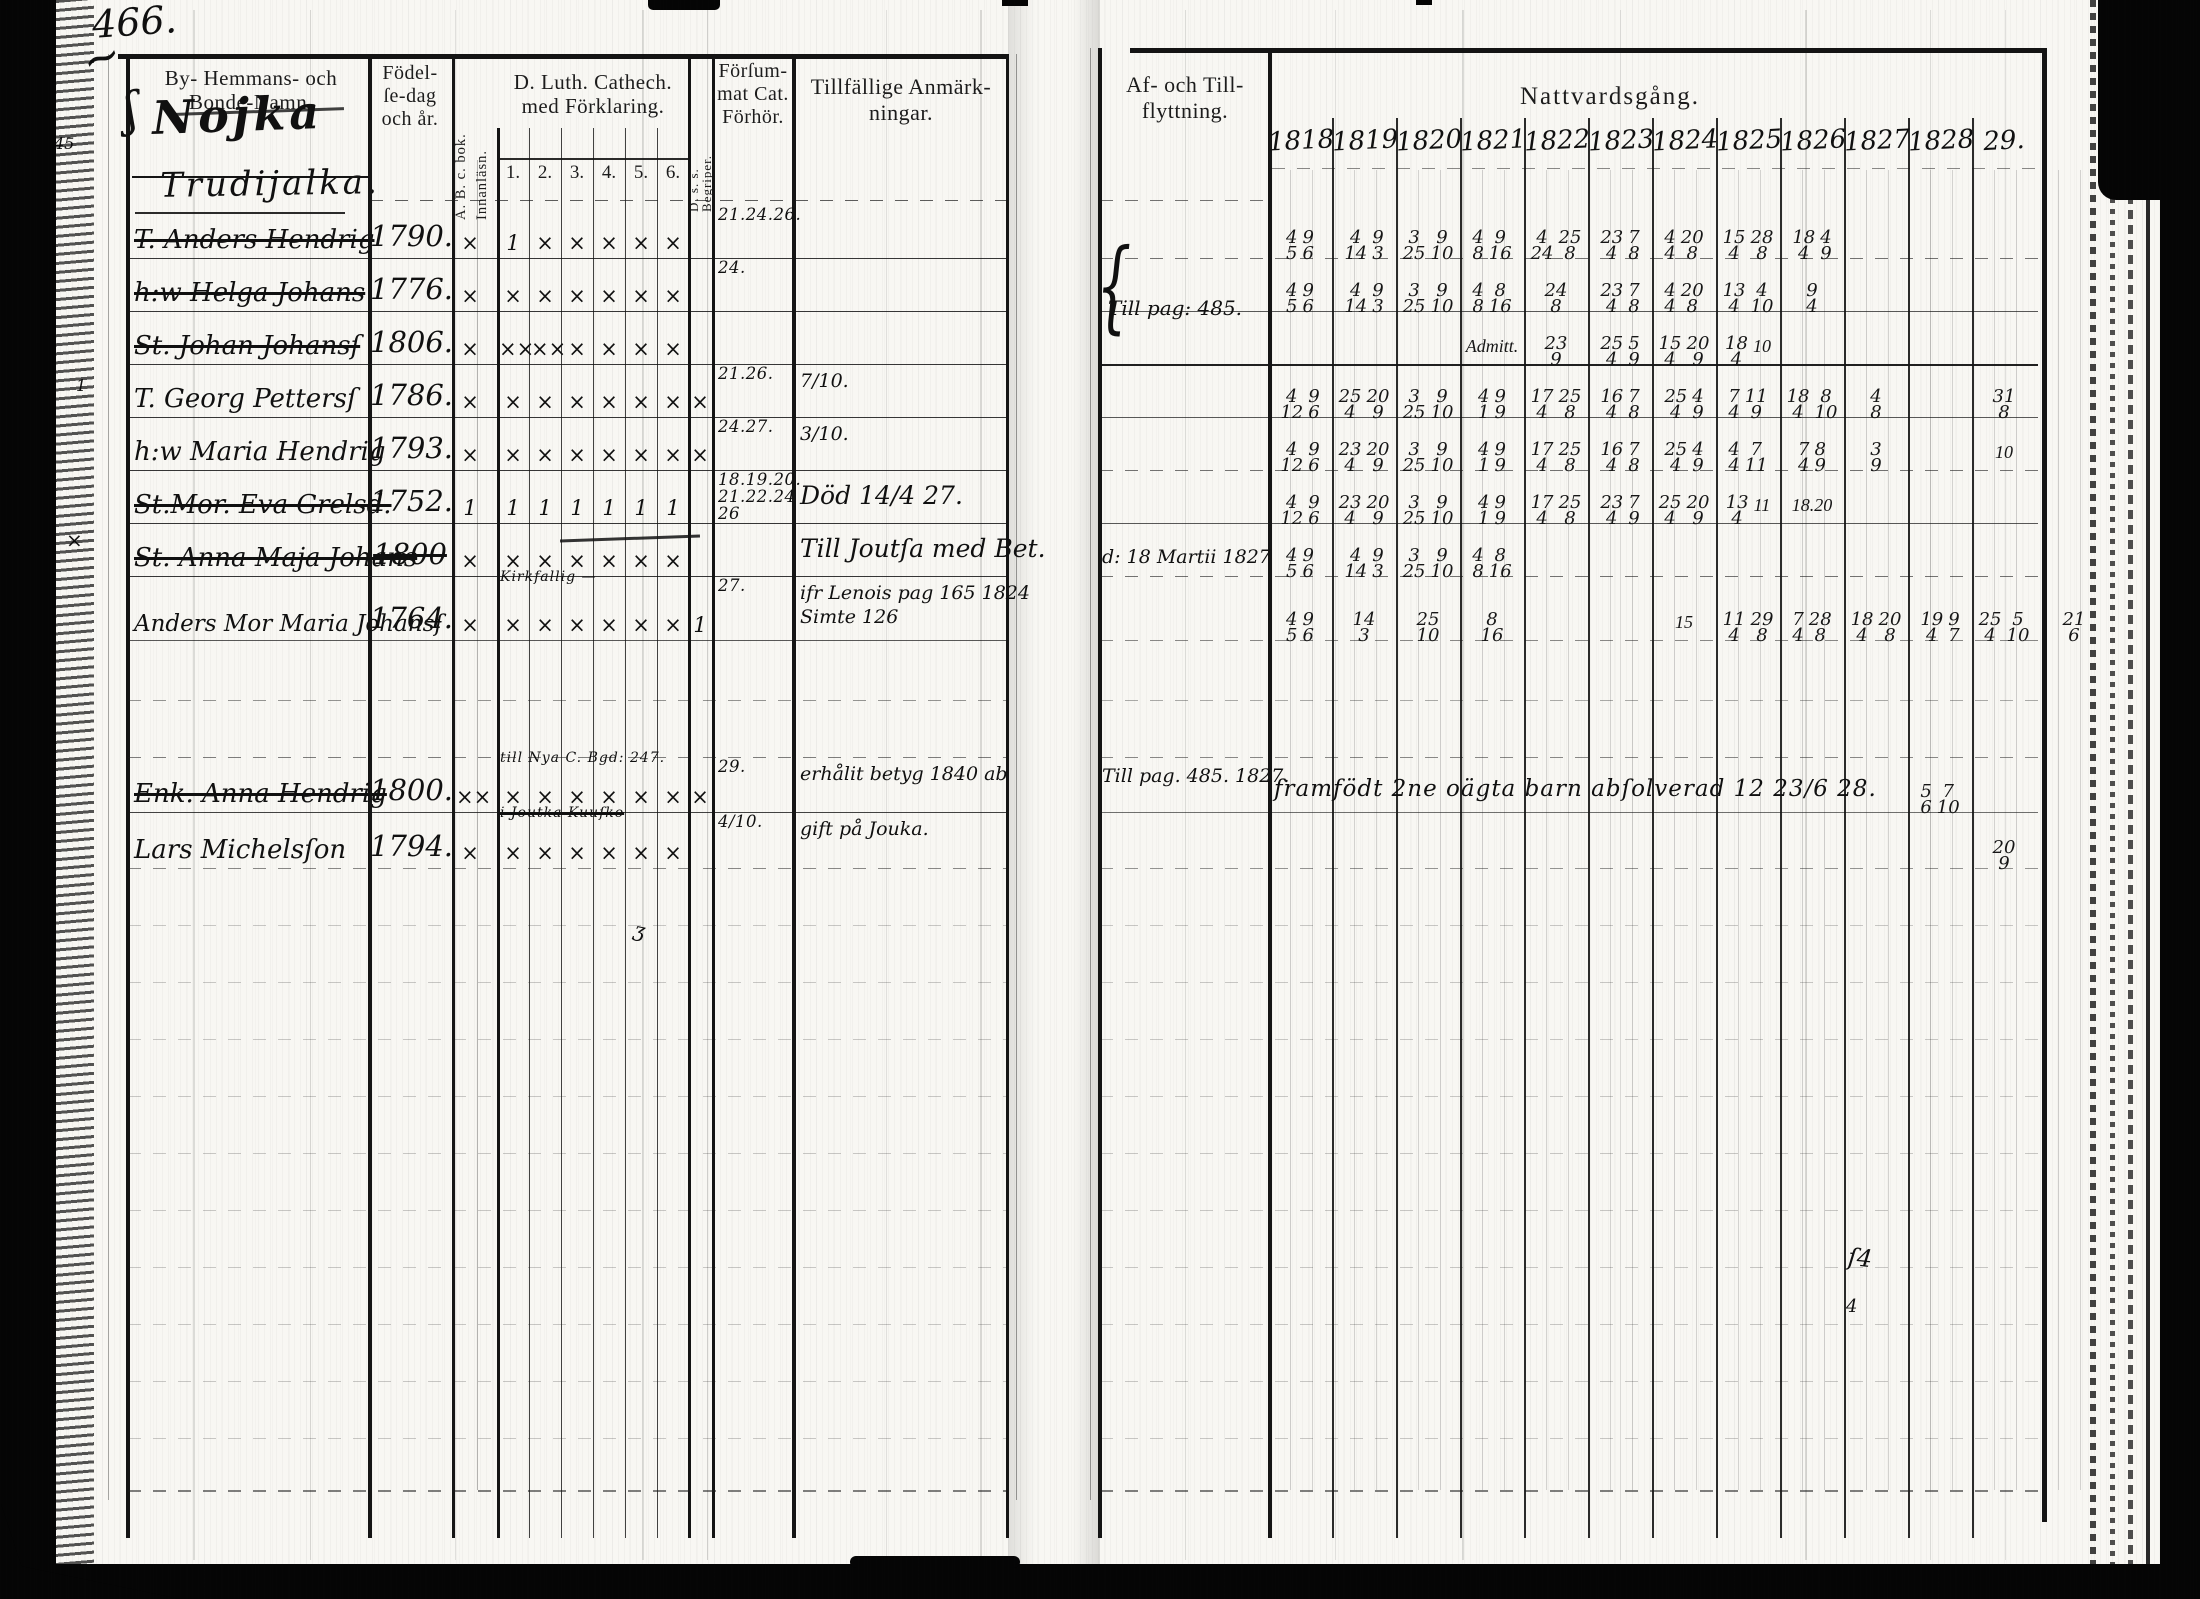 The image size is (2200, 1599). Describe the element at coordinates (237, 115) in the screenshot. I see `village-name: Nojka` at that location.